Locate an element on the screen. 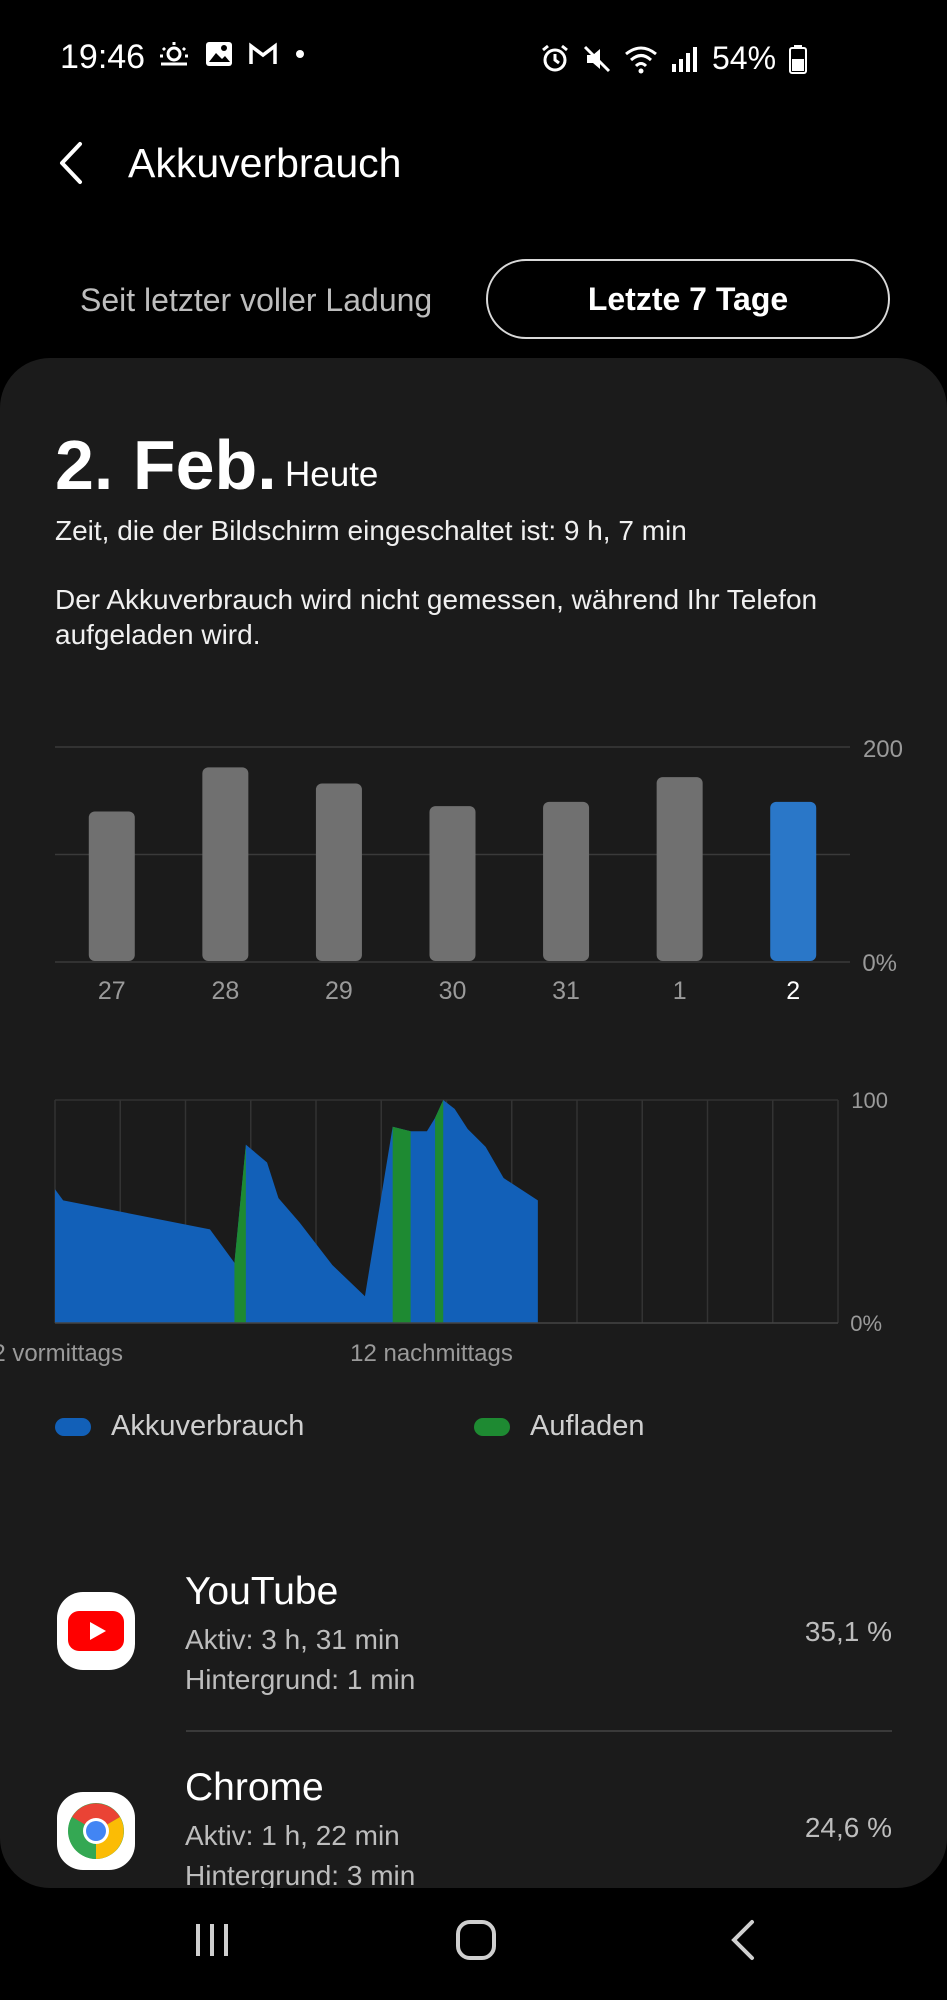 The width and height of the screenshot is (947, 2000). app-name: Chrome is located at coordinates (254, 1787).